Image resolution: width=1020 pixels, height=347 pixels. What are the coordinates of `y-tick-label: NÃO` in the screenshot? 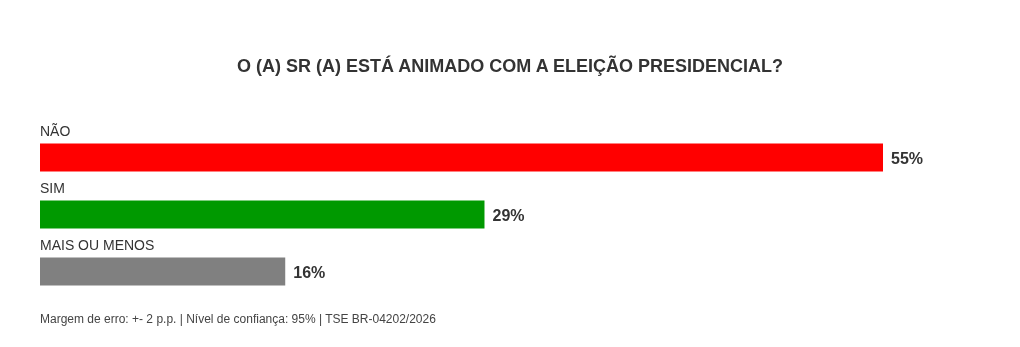 It's located at (55, 130).